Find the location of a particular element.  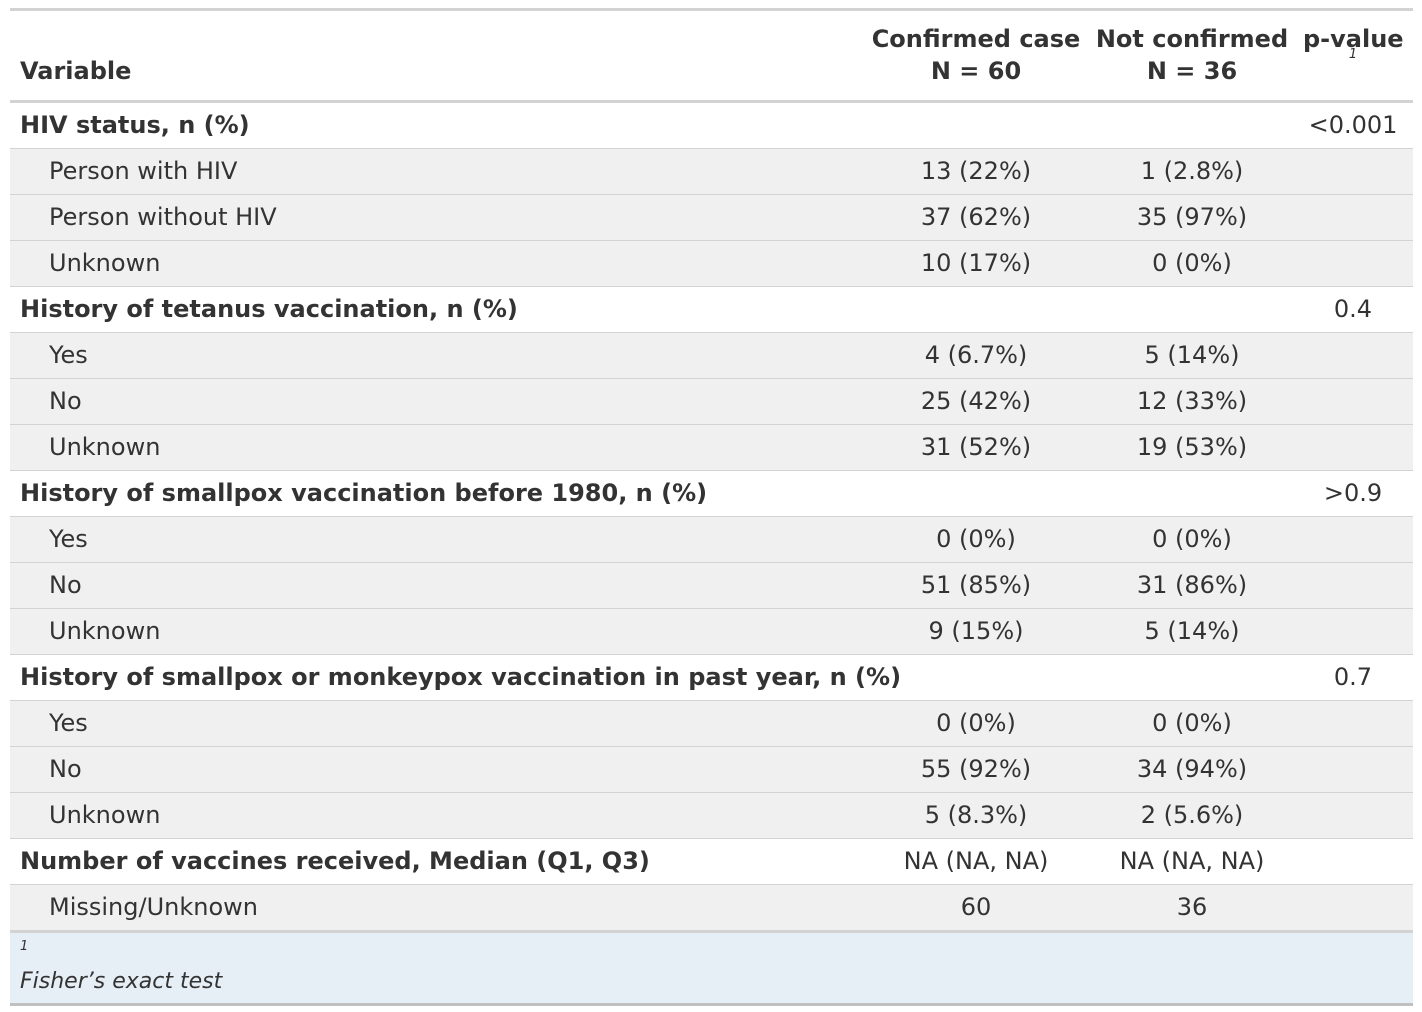

not-confirmed-cell: 12 (33%) is located at coordinates (1192, 401).